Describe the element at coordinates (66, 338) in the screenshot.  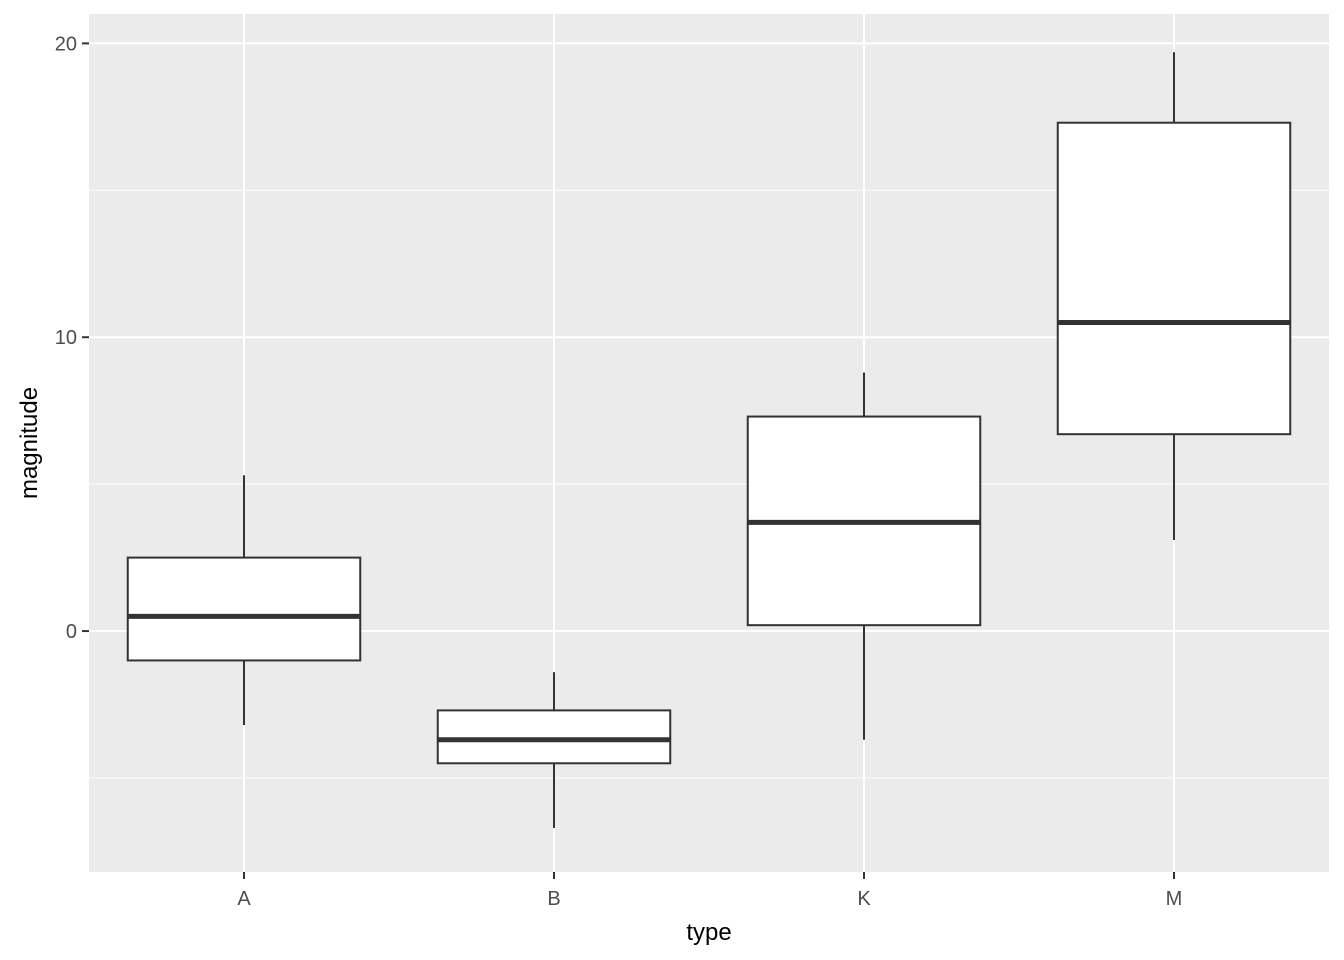
I see `y-tick-label: 10` at that location.